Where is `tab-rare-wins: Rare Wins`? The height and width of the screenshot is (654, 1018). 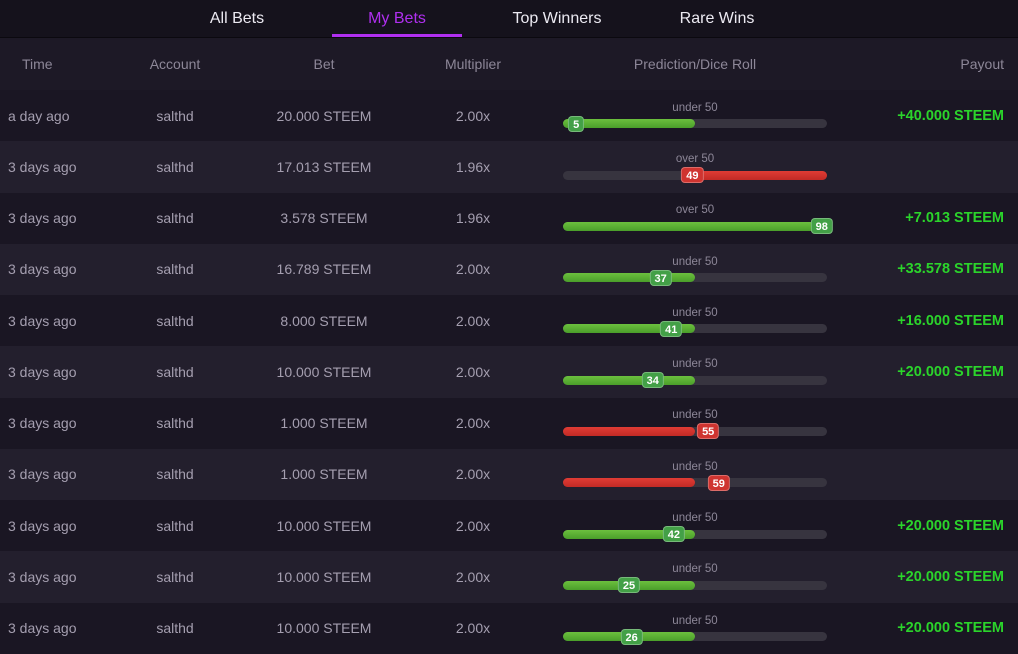
tab-rare-wins: Rare Wins is located at coordinates (717, 18).